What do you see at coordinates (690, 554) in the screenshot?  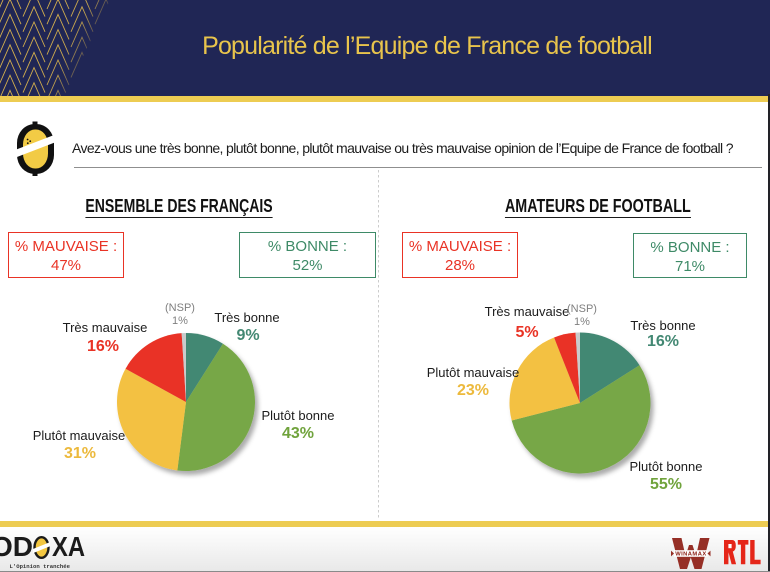 I see `svg-text: WINAMAX` at bounding box center [690, 554].